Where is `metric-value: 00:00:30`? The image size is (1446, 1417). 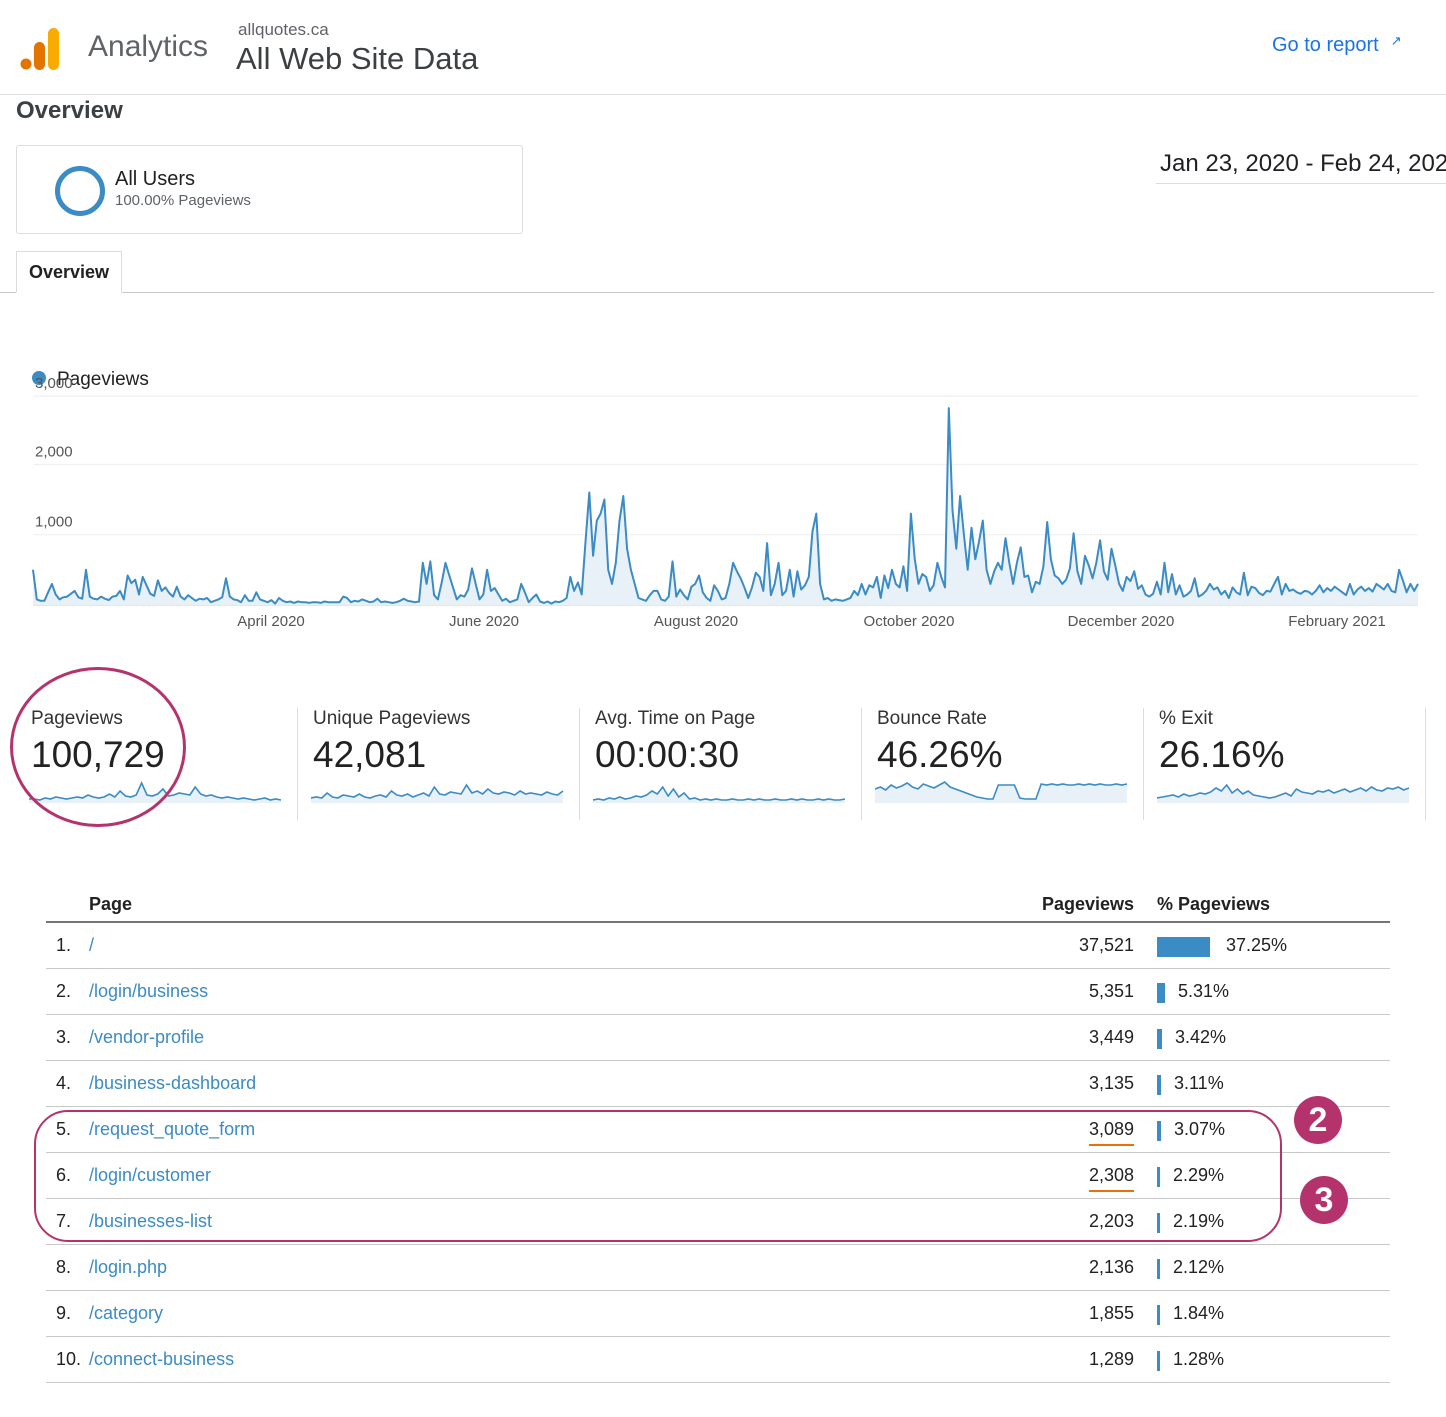
metric-value: 00:00:30 is located at coordinates (667, 754).